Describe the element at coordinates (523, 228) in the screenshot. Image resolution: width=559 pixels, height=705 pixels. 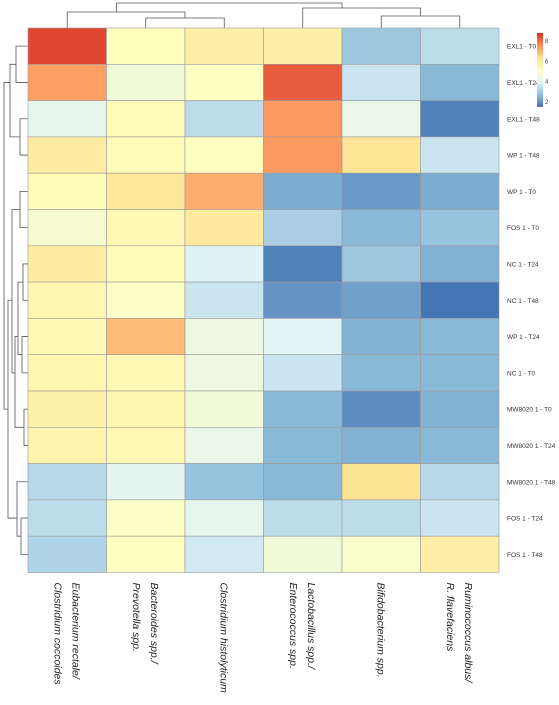
I see `row-label: FOS 1 - T0` at that location.